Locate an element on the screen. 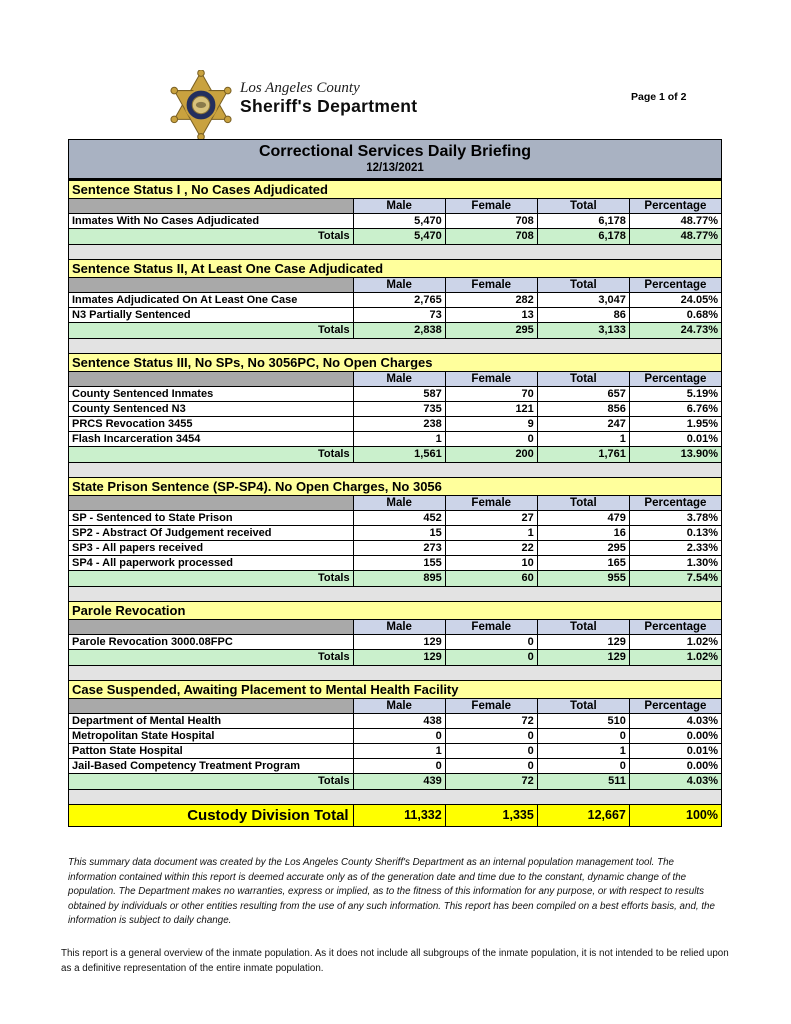 This screenshot has width=791, height=1024. row-percentage-value: 0.01% is located at coordinates (674, 439).